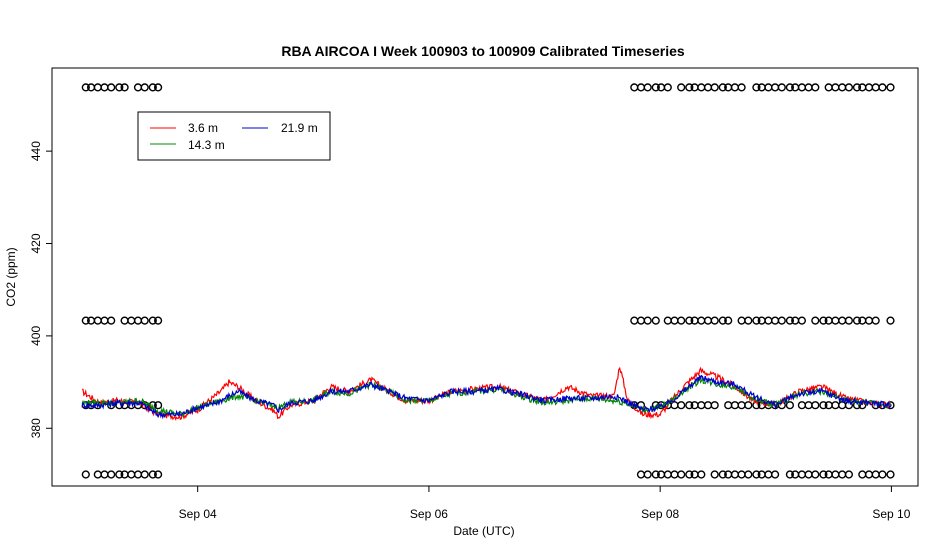 The image size is (936, 540). I want to click on series-lines, so click(486, 393).